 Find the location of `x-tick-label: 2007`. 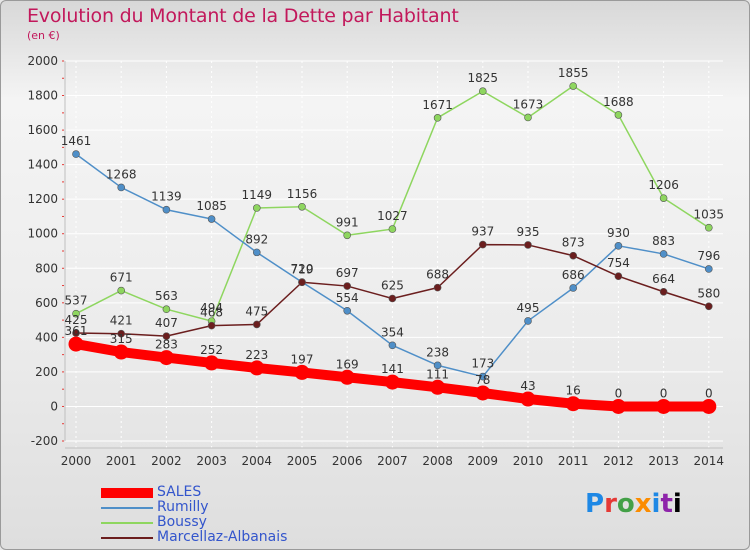

x-tick-label: 2007 is located at coordinates (392, 461).